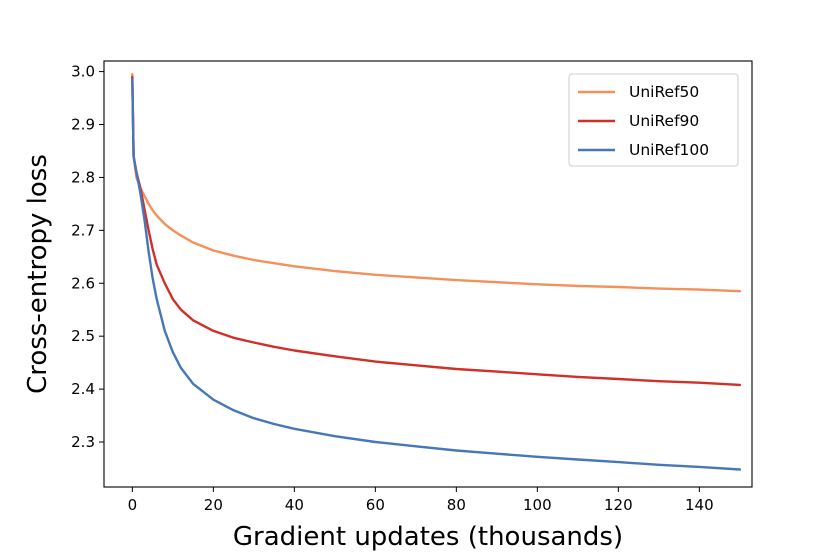  Describe the element at coordinates (669, 150) in the screenshot. I see `legend-label: UniRef100` at that location.